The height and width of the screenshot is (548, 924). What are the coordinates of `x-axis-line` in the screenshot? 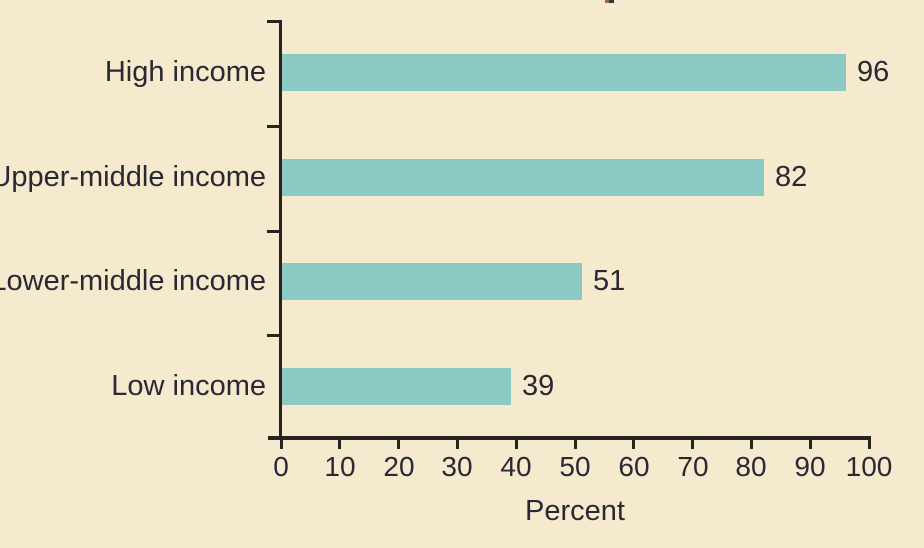 It's located at (569, 438).